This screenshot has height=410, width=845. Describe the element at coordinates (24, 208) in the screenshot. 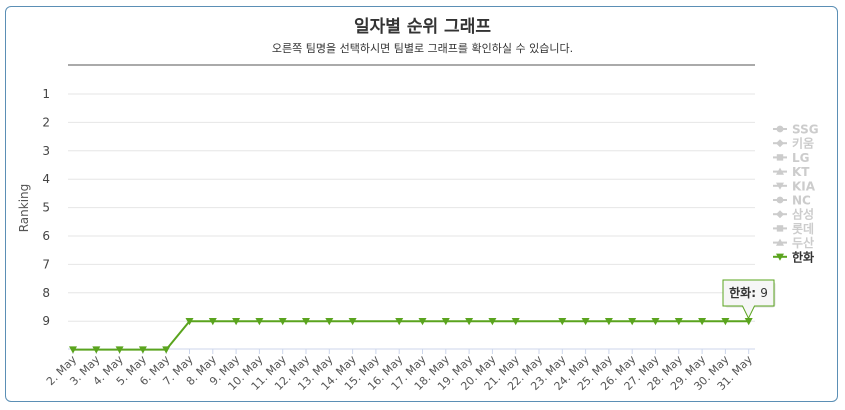

I see `y-axis-label: Ranking` at that location.